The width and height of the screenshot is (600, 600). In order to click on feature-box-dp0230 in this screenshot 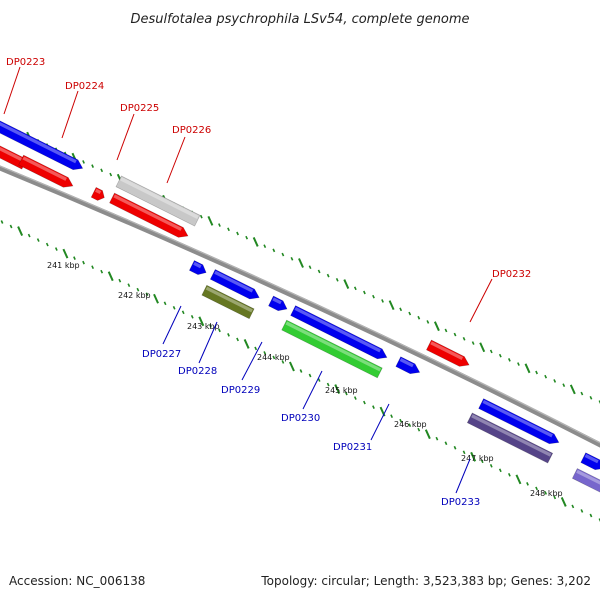, I will do `click(332, 349)`.